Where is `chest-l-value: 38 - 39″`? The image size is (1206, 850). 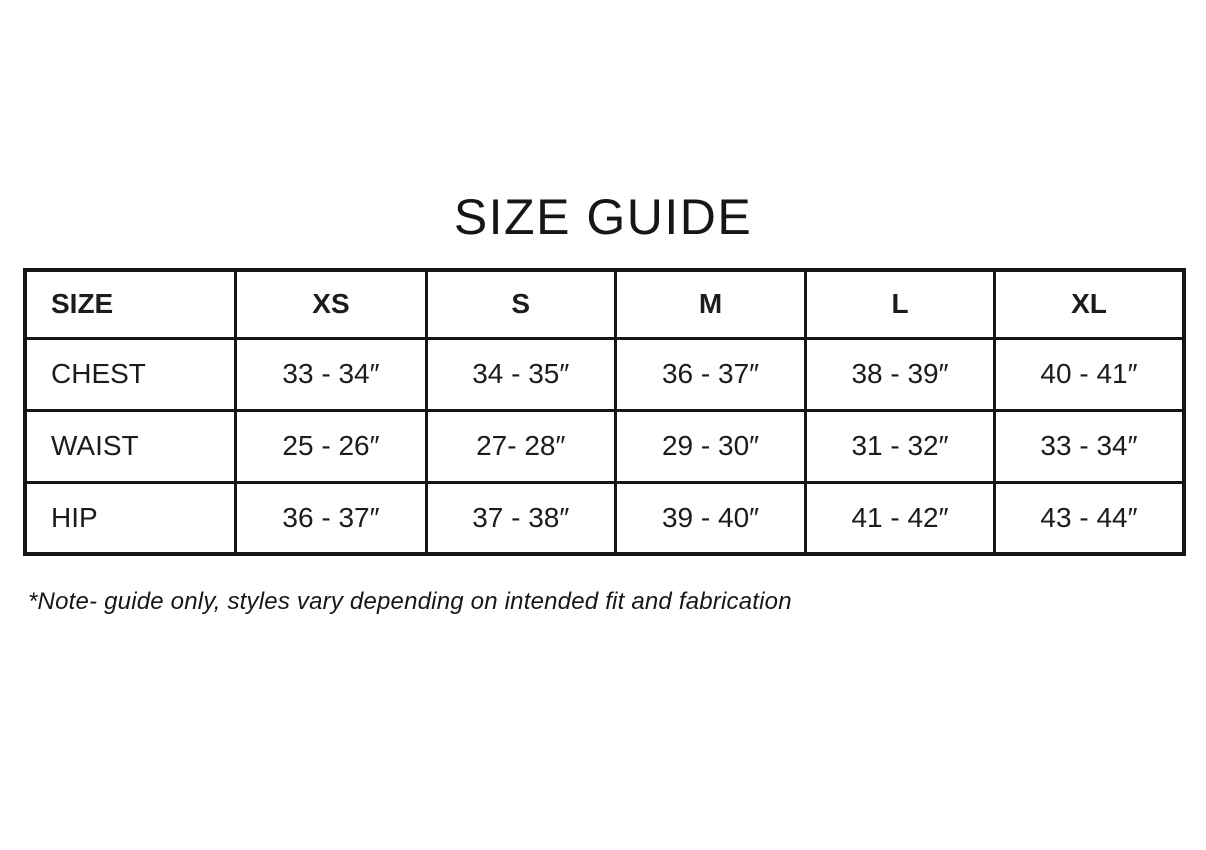 chest-l-value: 38 - 39″ is located at coordinates (900, 374).